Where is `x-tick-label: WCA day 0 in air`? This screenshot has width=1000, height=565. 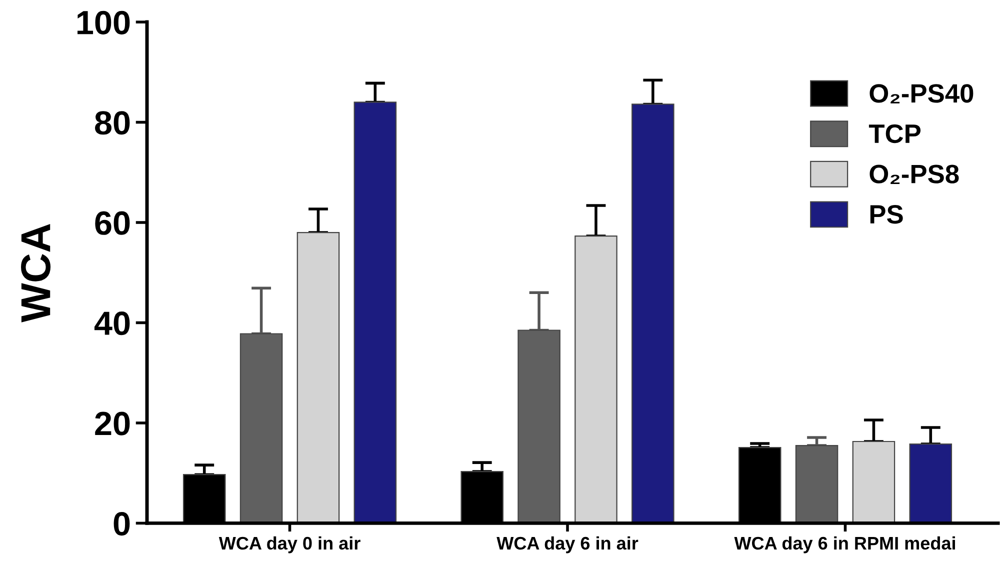 x-tick-label: WCA day 0 in air is located at coordinates (289, 545).